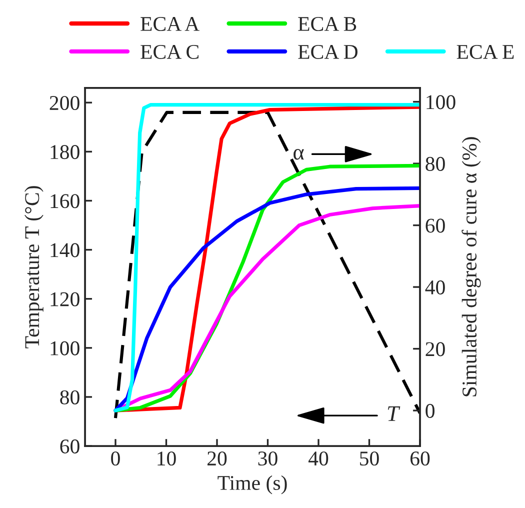 Image resolution: width=525 pixels, height=508 pixels. I want to click on y-tick-label: 80, so click(70, 397).